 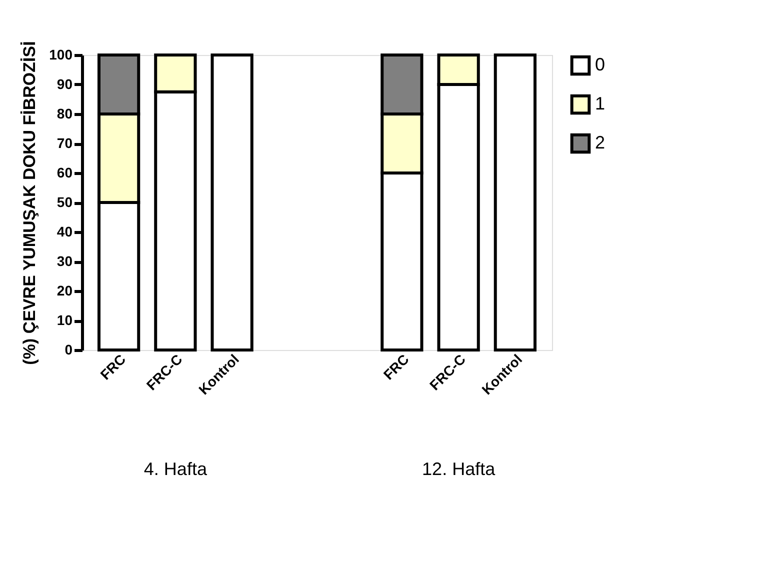 What do you see at coordinates (64, 290) in the screenshot?
I see `y-tick-label: 20` at bounding box center [64, 290].